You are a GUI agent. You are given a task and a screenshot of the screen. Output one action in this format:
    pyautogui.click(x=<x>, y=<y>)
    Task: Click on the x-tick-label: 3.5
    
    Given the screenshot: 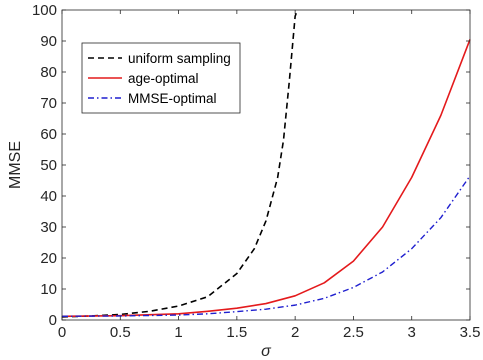 What is the action you would take?
    pyautogui.click(x=470, y=332)
    